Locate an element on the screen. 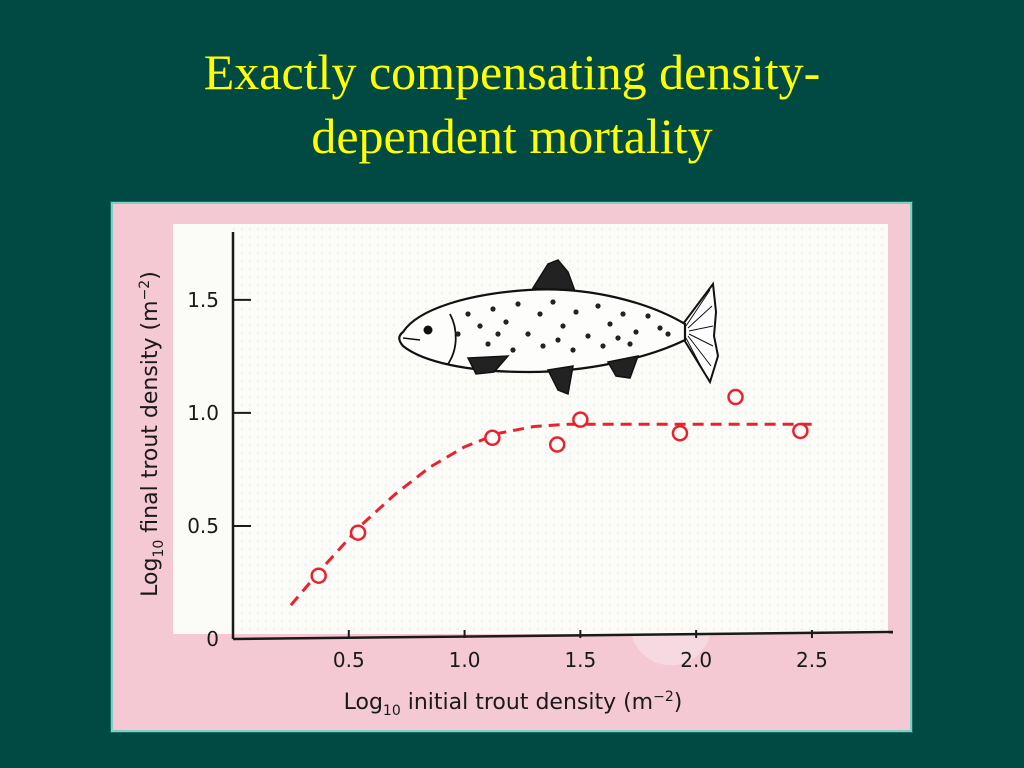 The image size is (1024, 768). x-tick-label: 2.0 is located at coordinates (696, 660).